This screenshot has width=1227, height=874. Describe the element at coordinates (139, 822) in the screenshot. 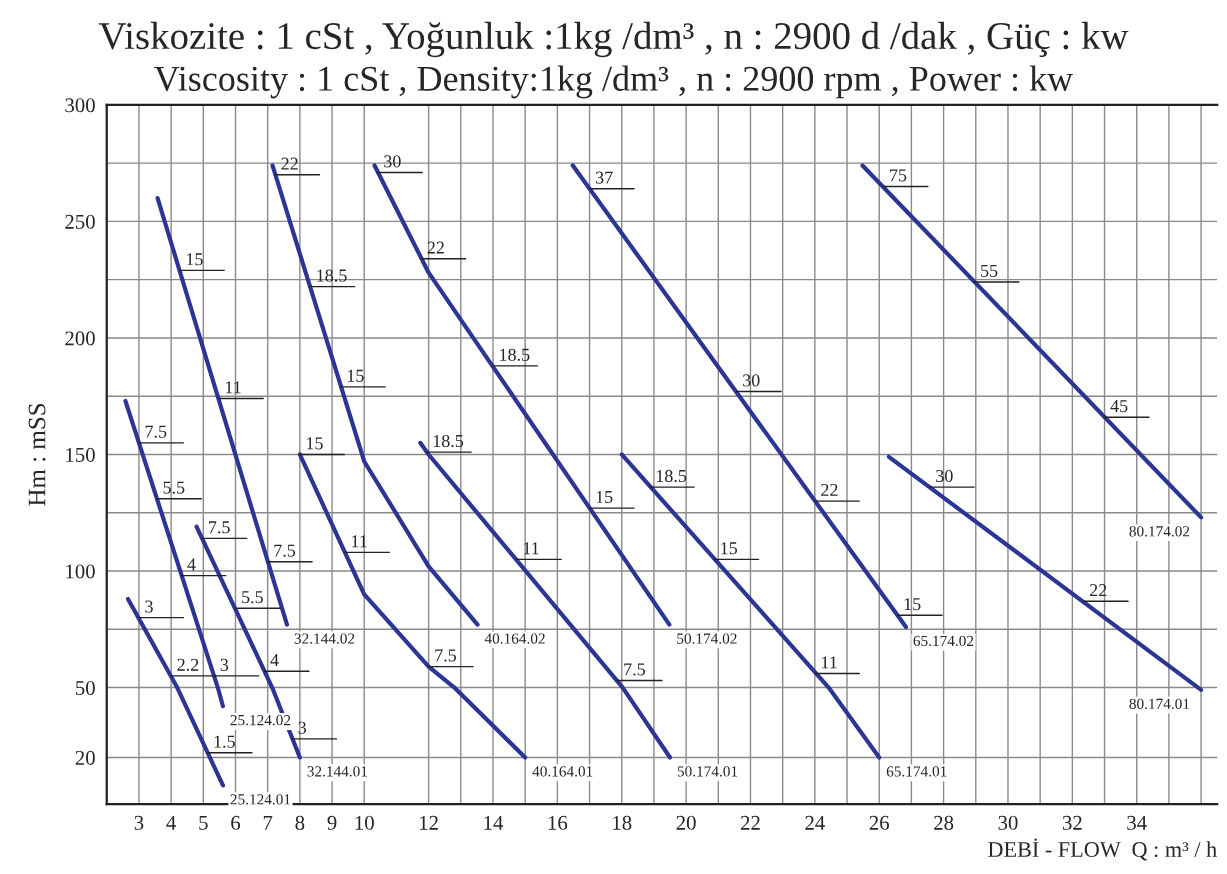

I see `x-tick-label: 3` at that location.